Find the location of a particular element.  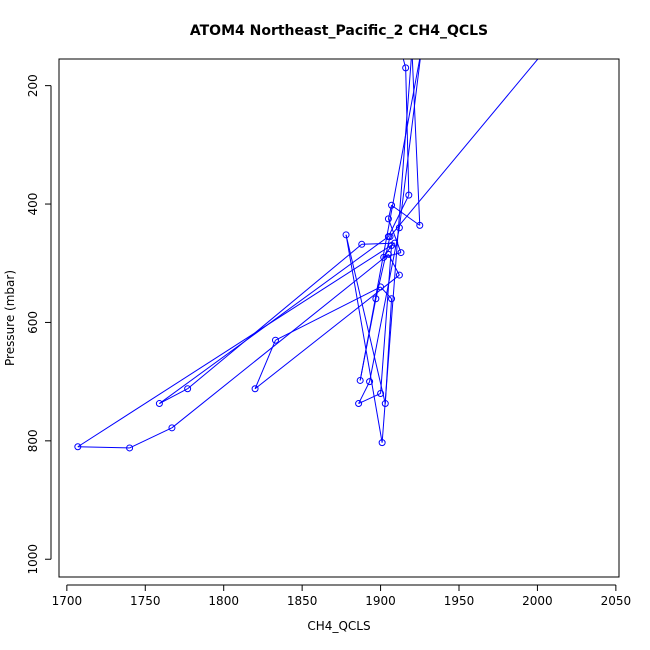

y-tick-label: 200 is located at coordinates (33, 85).